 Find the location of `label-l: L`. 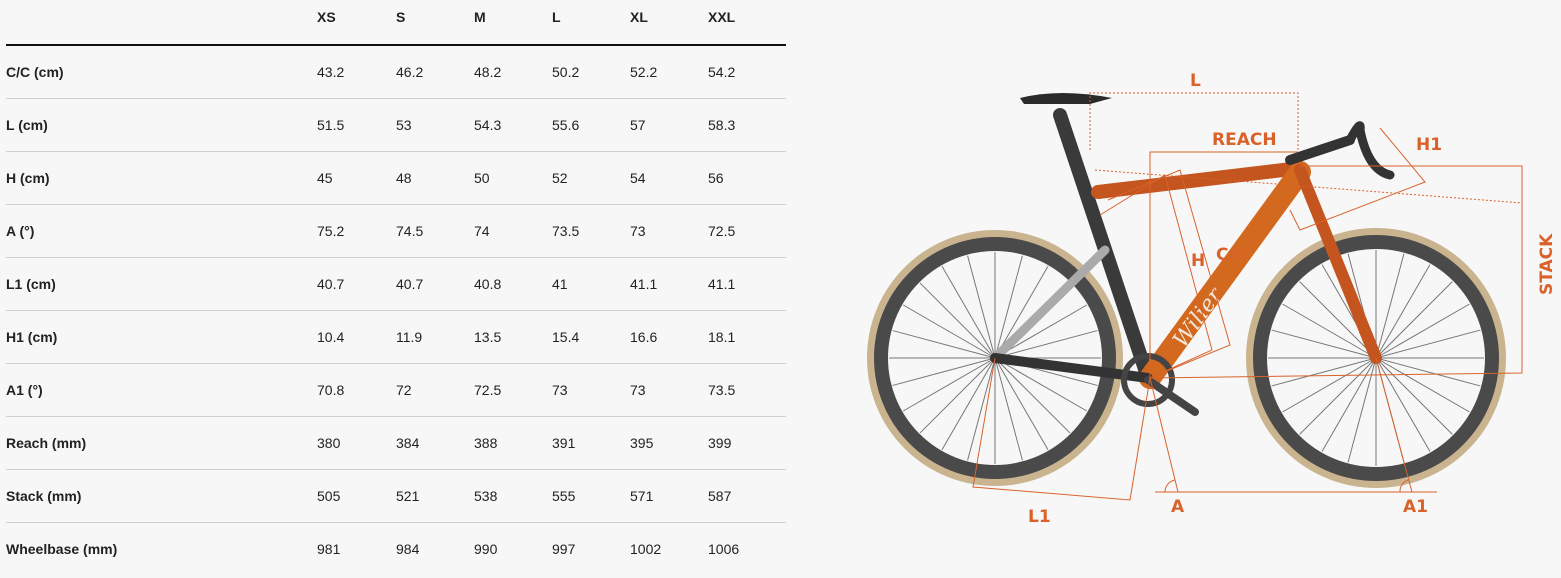

label-l: L is located at coordinates (1195, 81).